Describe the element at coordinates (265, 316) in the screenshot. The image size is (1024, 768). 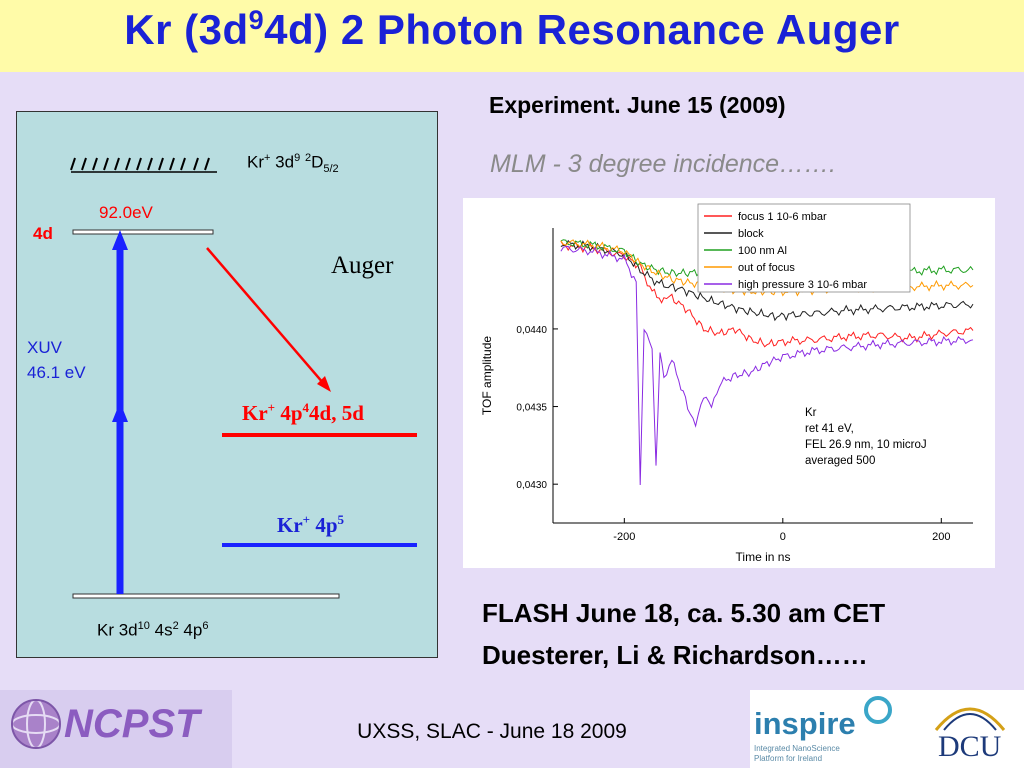
I see `auger-arrow-line` at that location.